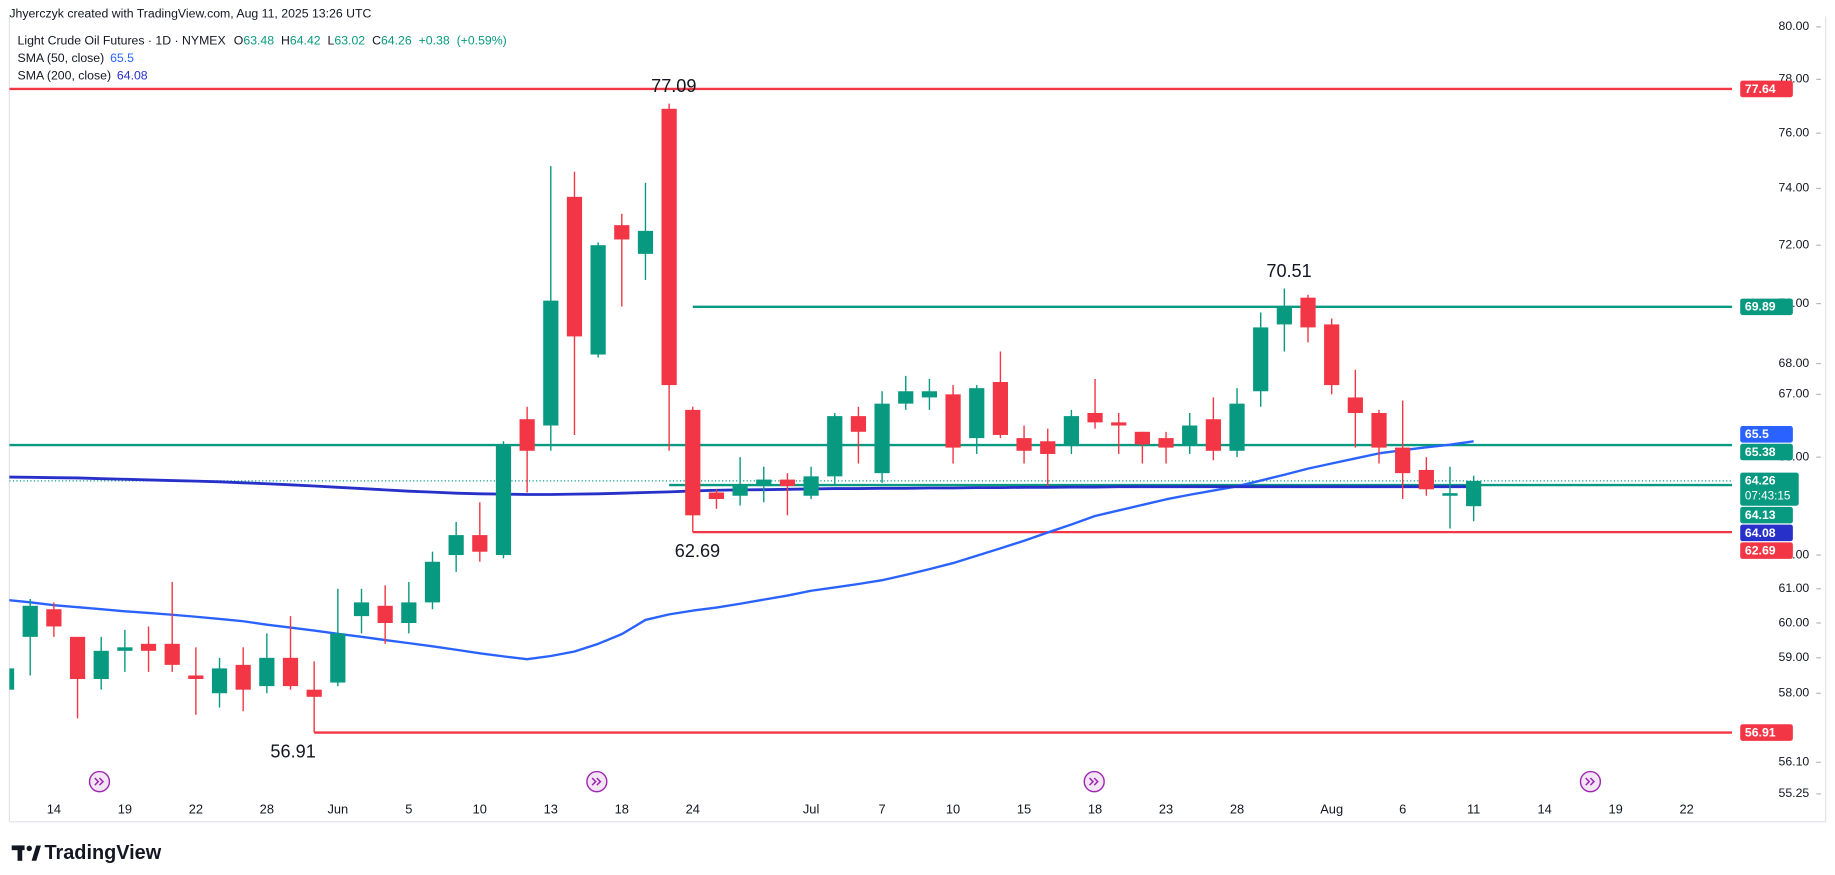  What do you see at coordinates (1794, 363) in the screenshot?
I see `y-tick-label: 68.00` at bounding box center [1794, 363].